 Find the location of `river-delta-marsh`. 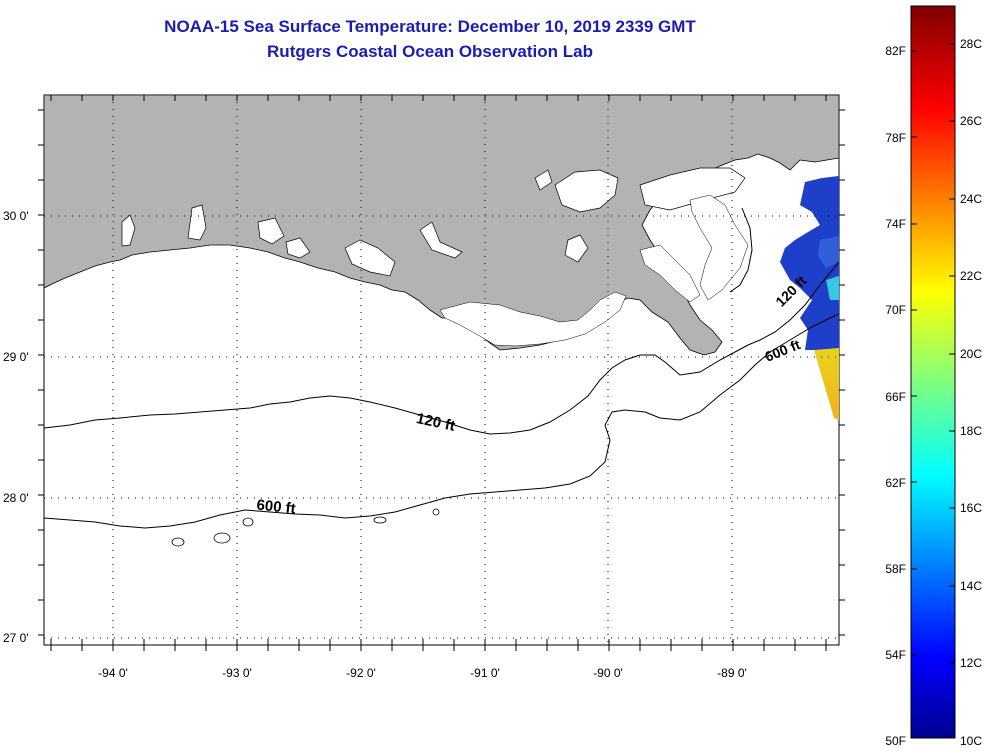

river-delta-marsh is located at coordinates (719, 247).